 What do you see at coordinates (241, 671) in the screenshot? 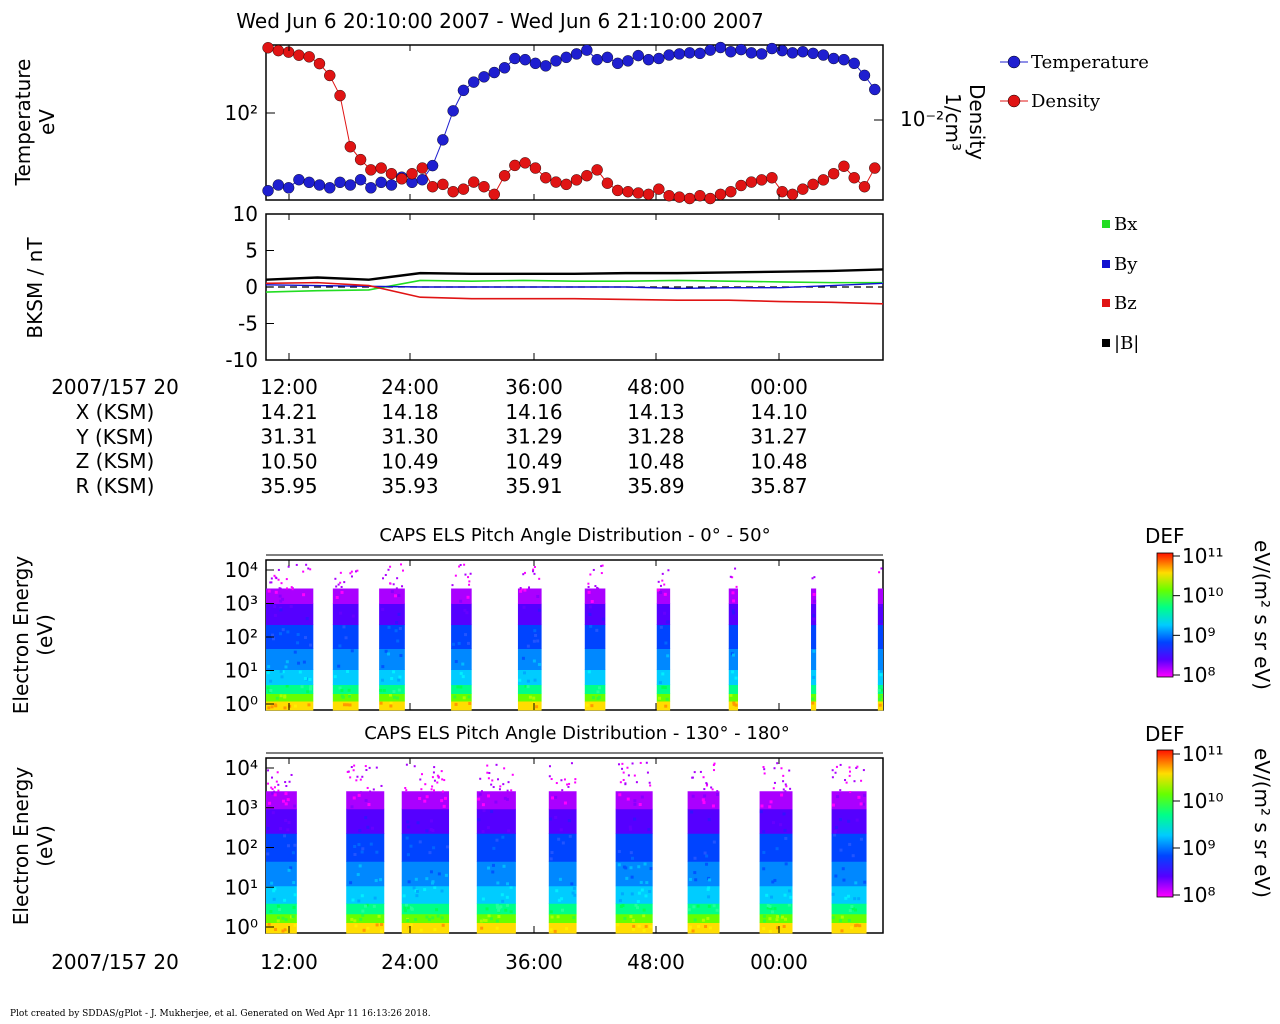
I see `energy-ytick-label: 10¹` at bounding box center [241, 671].